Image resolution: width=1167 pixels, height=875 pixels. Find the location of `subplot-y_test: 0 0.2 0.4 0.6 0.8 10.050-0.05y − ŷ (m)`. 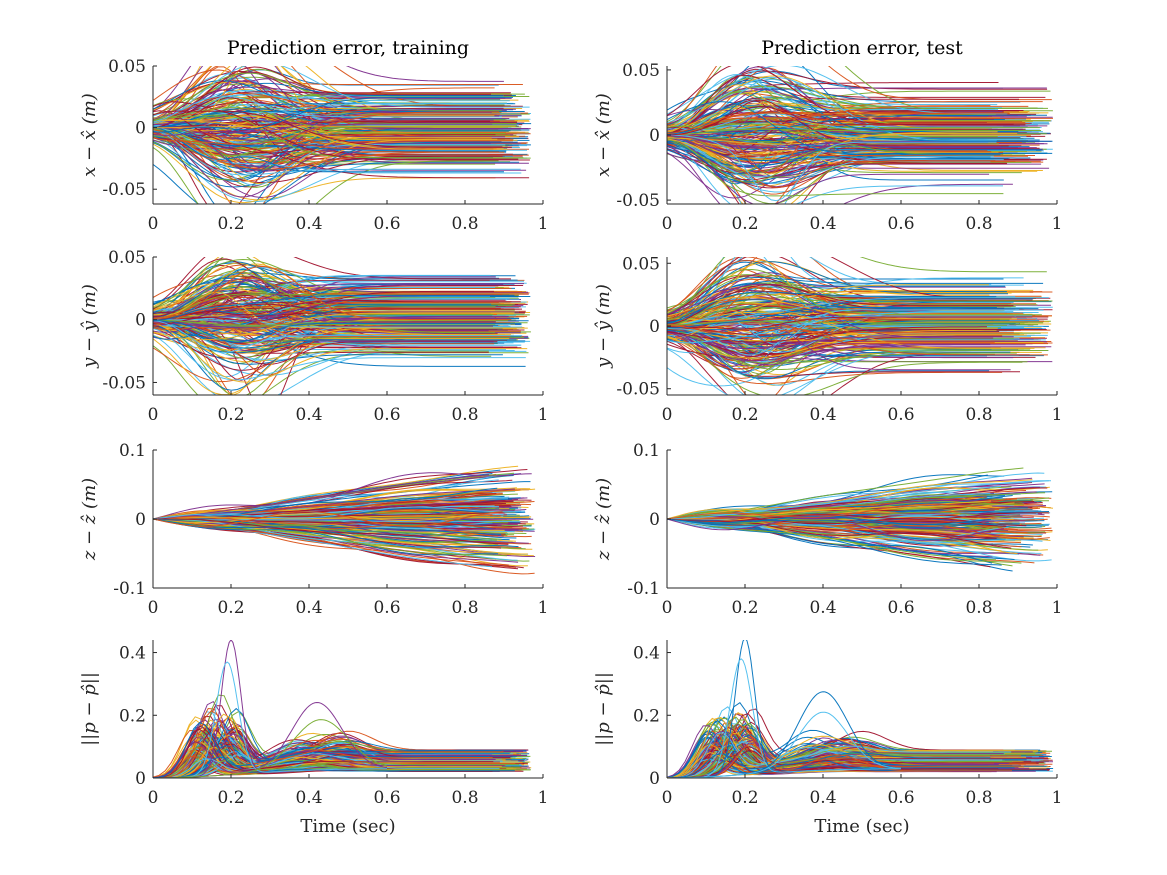

subplot-y_test: 0 0.2 0.4 0.6 0.8 10.050-0.05y − ŷ (m) is located at coordinates (827, 339).